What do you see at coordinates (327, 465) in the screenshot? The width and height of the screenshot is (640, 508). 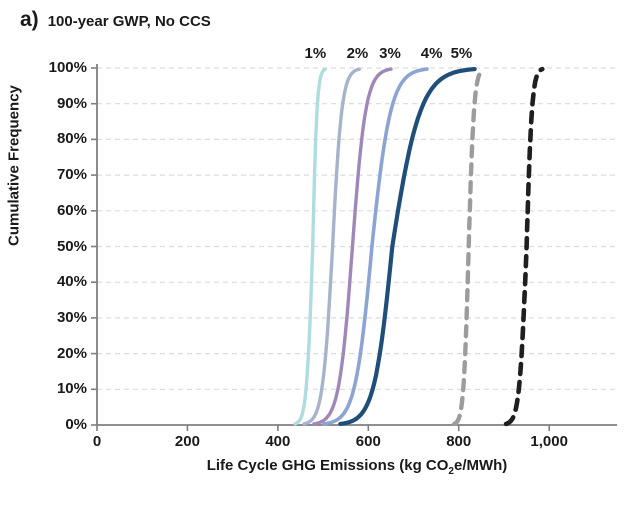 I see `x-axis-title-pre: Life Cycle GHG Emissions (kg CO` at bounding box center [327, 465].